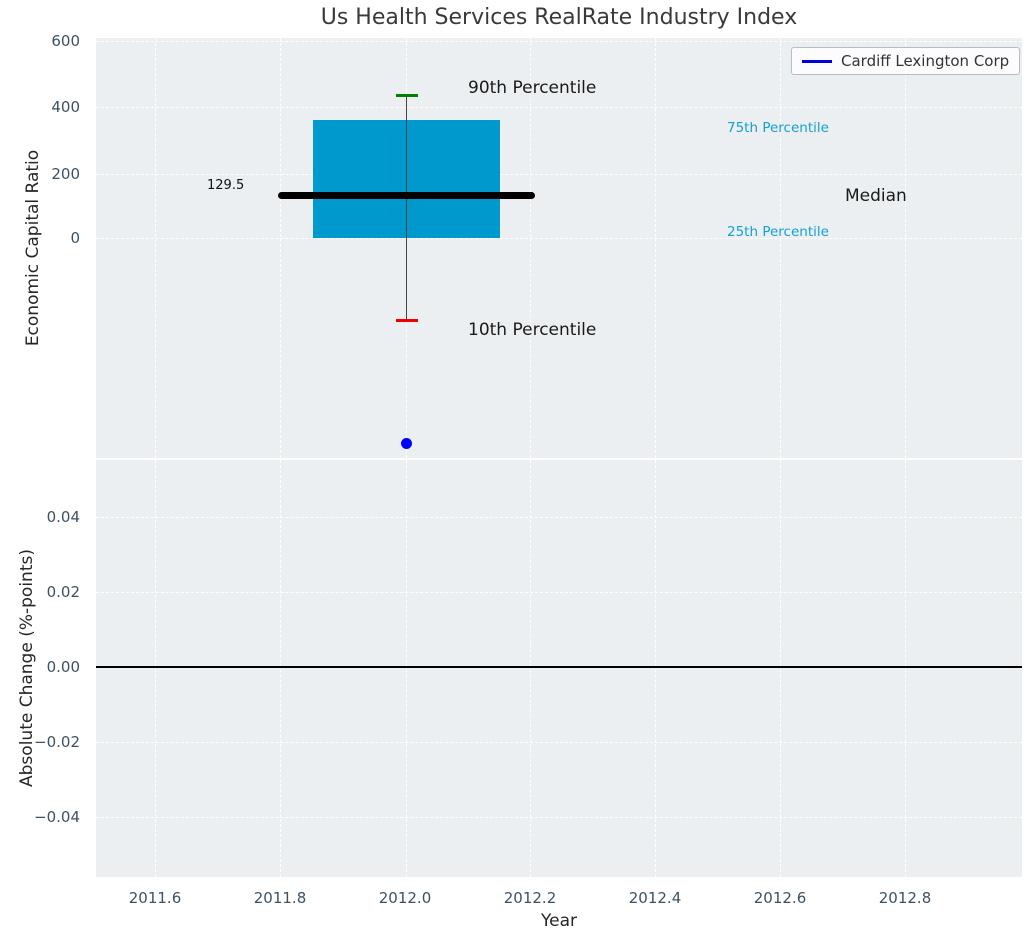 The height and width of the screenshot is (942, 1034). Describe the element at coordinates (780, 898) in the screenshot. I see `xtick: 2012.6` at that location.